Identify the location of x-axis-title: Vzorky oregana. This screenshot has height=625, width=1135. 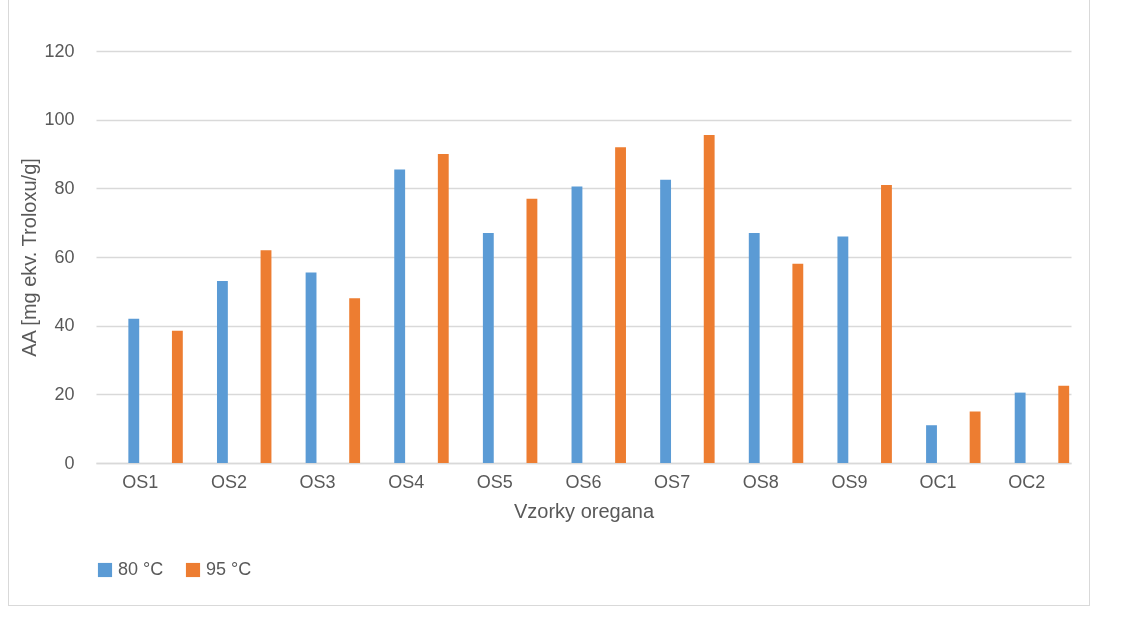
(584, 510).